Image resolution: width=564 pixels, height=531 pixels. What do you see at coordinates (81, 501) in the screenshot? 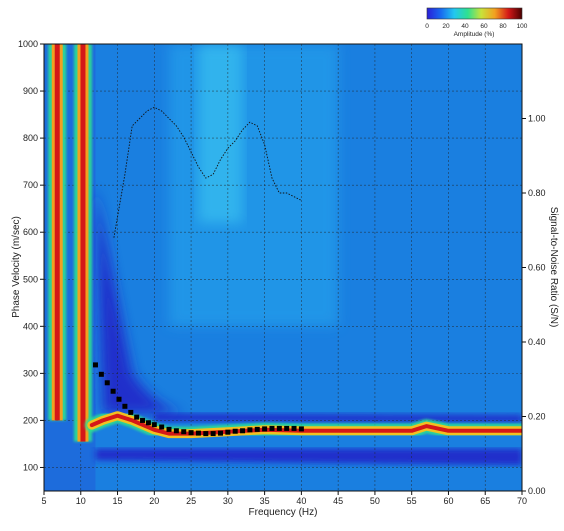
I see `x-tick-label: 10` at bounding box center [81, 501].